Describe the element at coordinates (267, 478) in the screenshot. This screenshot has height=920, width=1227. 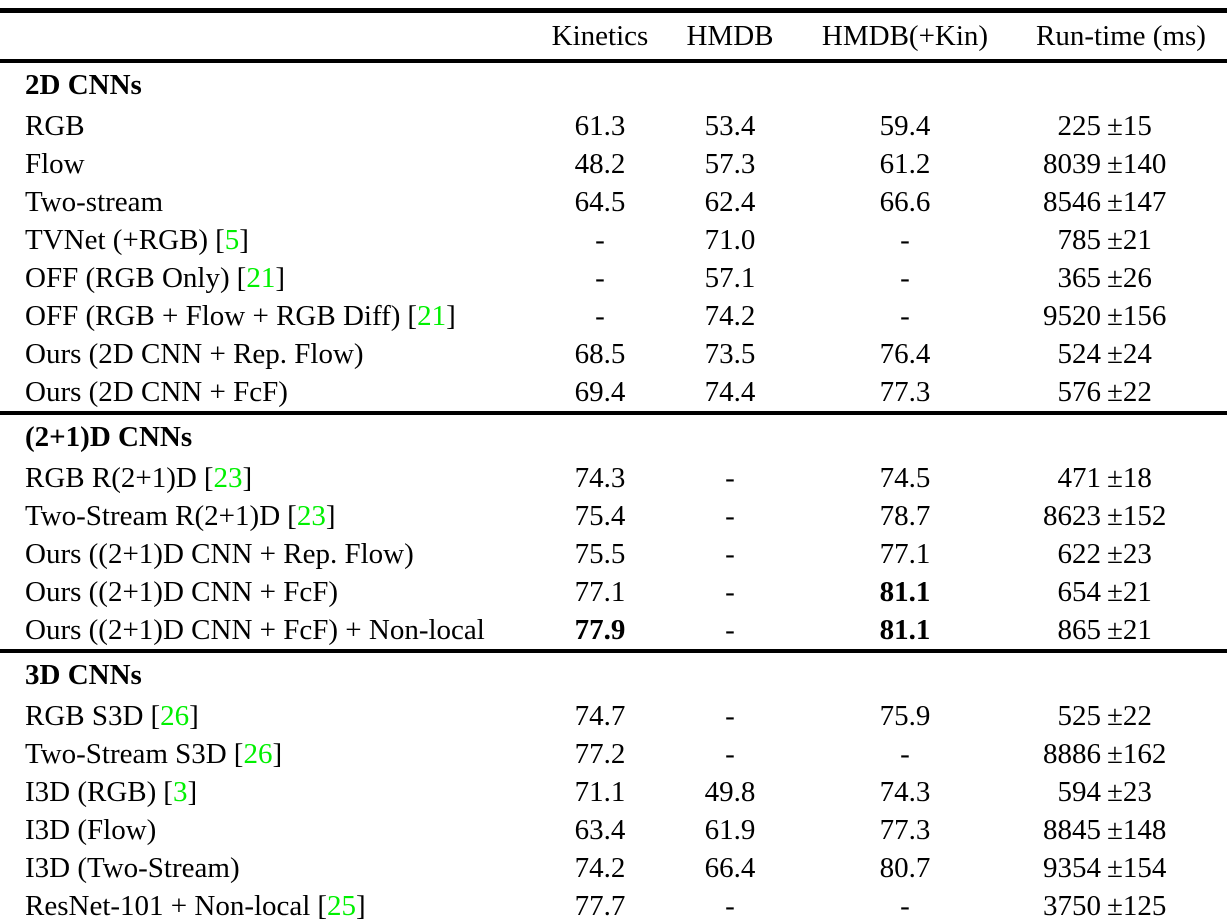
I see `cell-method: RGB R(2+1)D [23]` at that location.